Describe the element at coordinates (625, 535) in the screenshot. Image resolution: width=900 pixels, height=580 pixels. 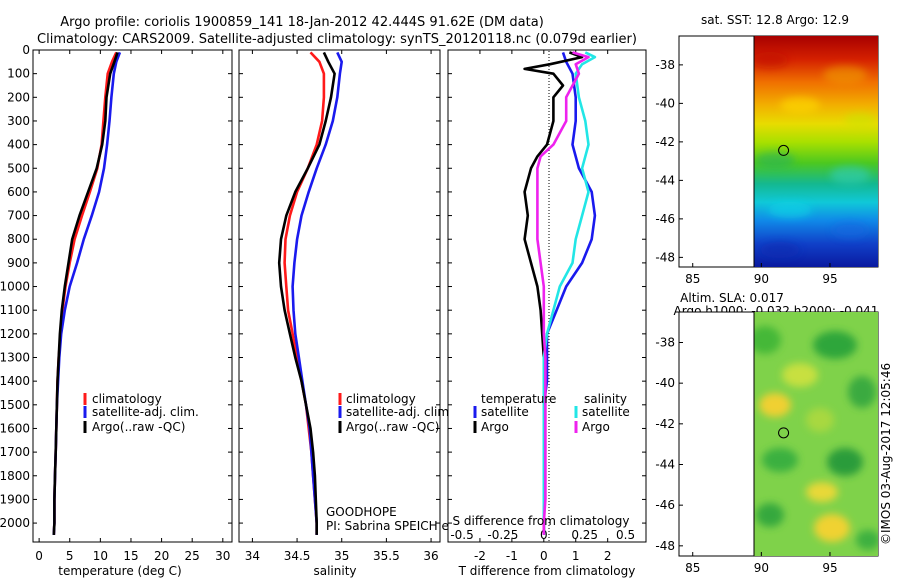
I see `s-tick-label: 0.5` at that location.